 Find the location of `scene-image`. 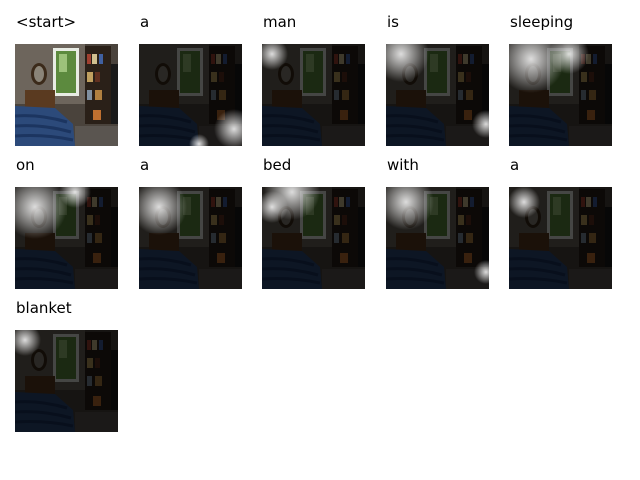

scene-image is located at coordinates (66, 95).